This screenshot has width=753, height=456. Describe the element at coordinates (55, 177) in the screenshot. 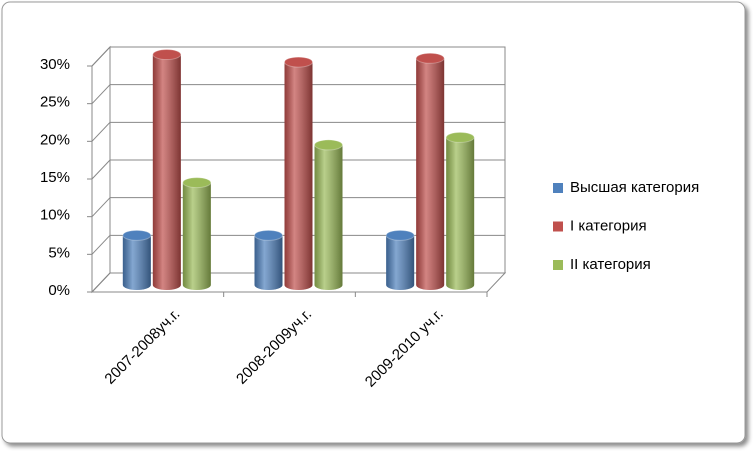

I see `y-tick-label: 15%` at that location.